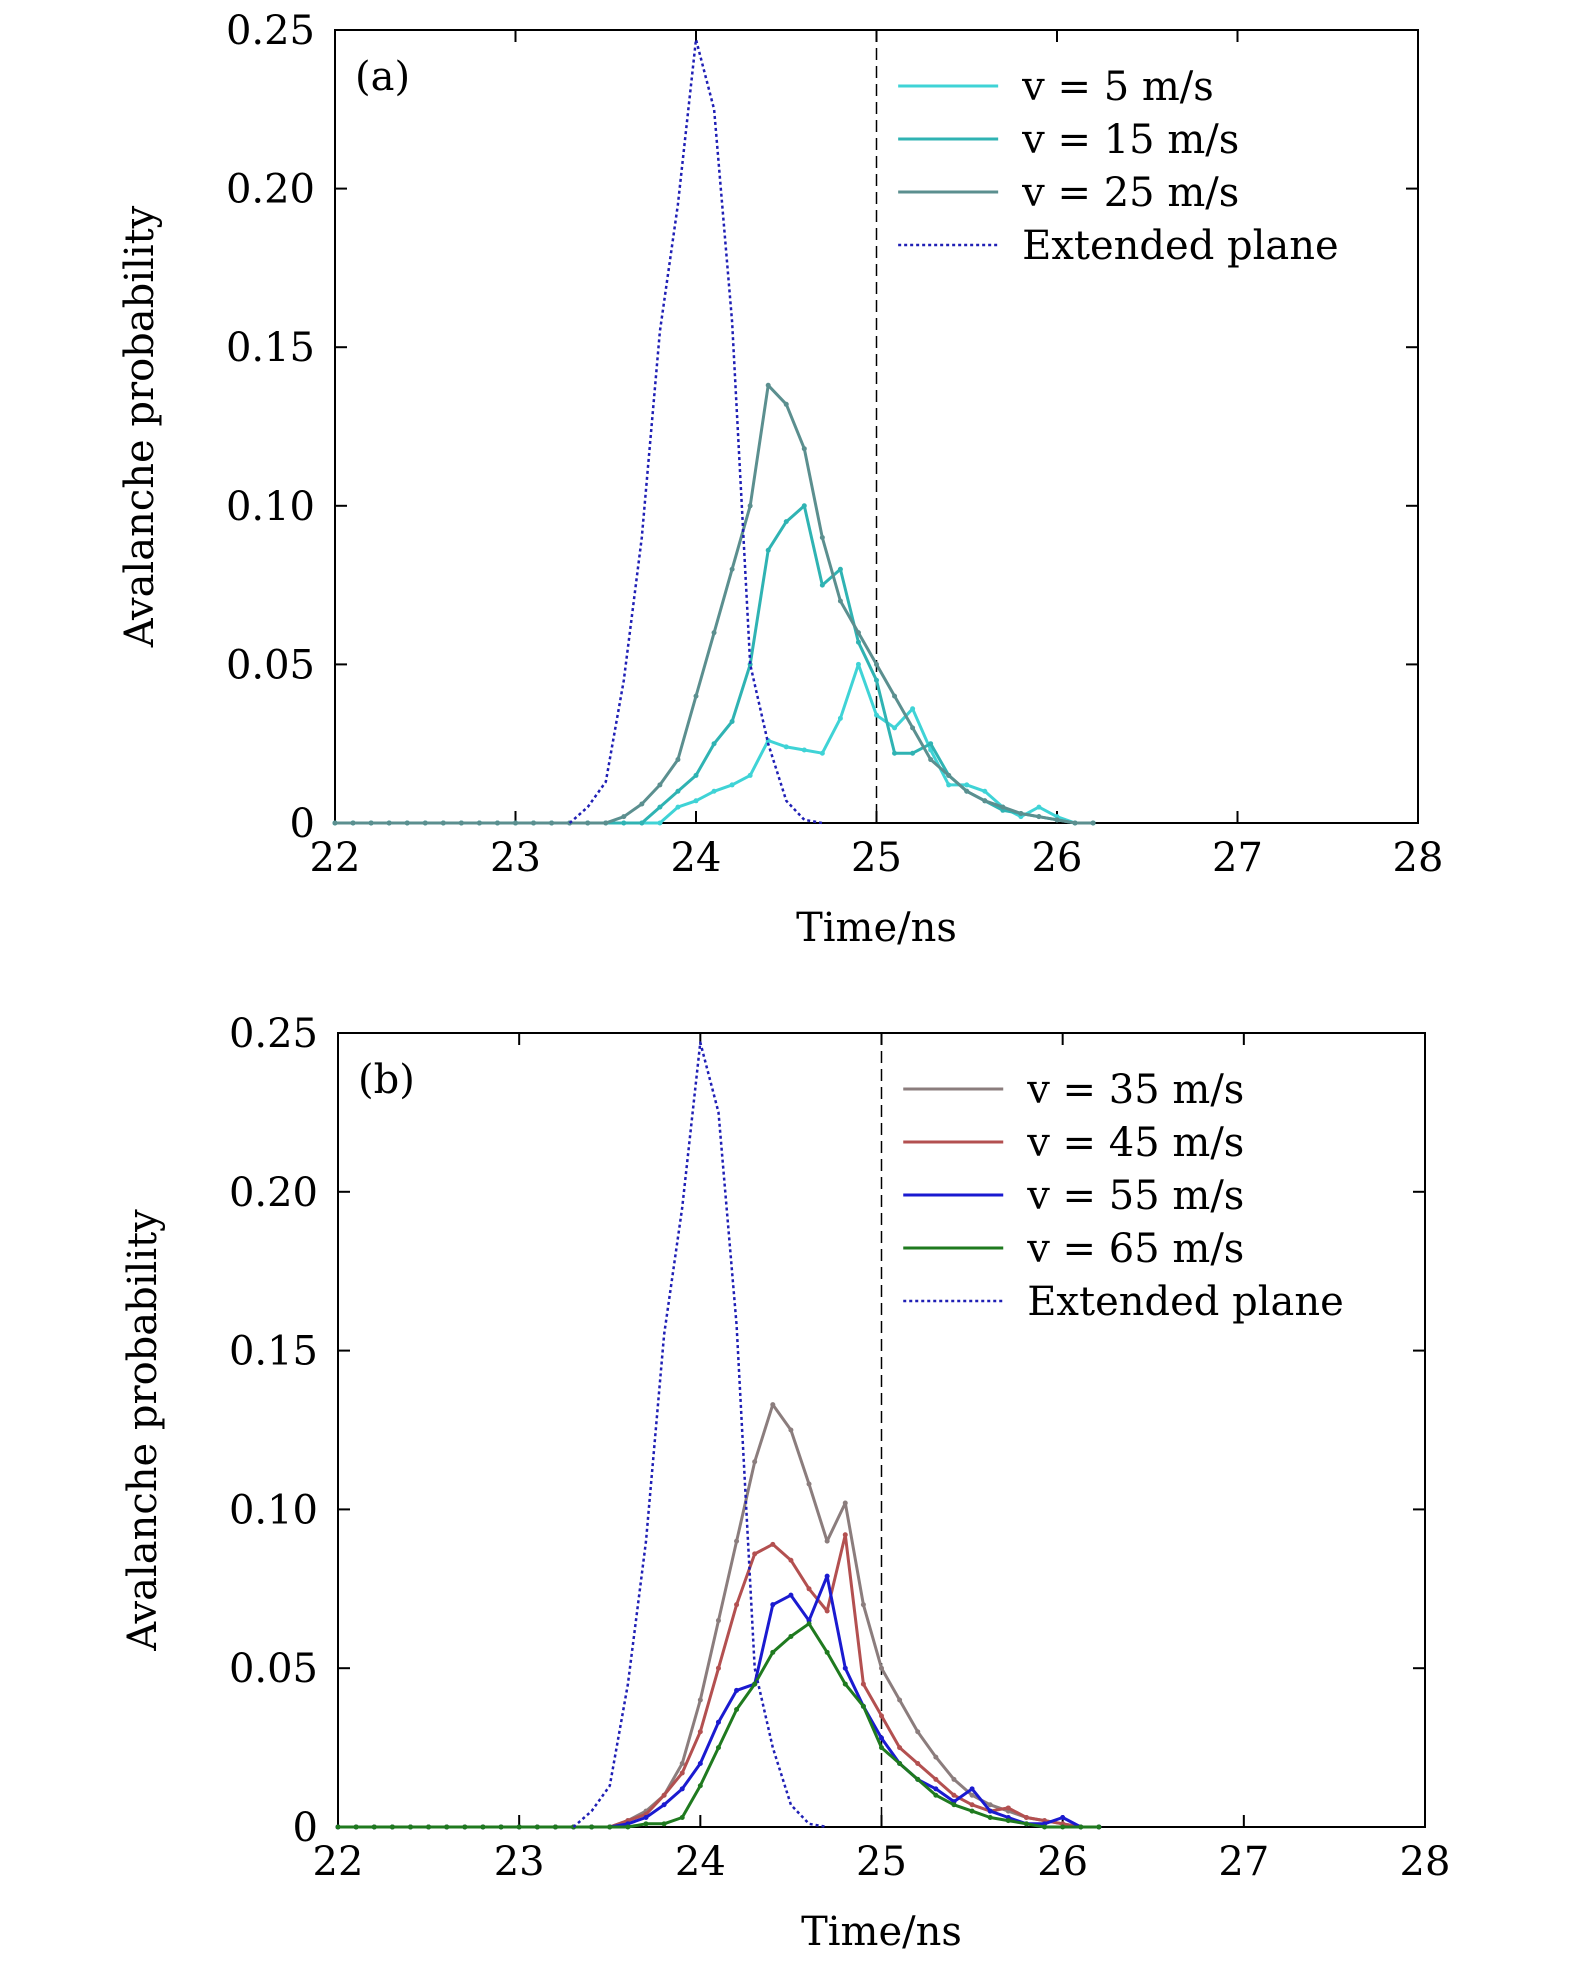  Describe the element at coordinates (382, 77) in the screenshot. I see `panel-label: (a)` at that location.